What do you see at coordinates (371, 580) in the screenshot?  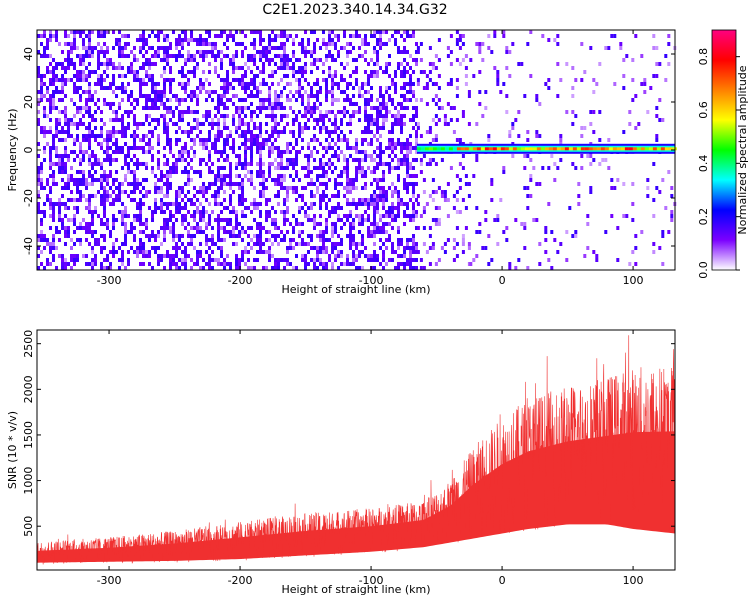 I see `x-tick-label: -100` at bounding box center [371, 580].